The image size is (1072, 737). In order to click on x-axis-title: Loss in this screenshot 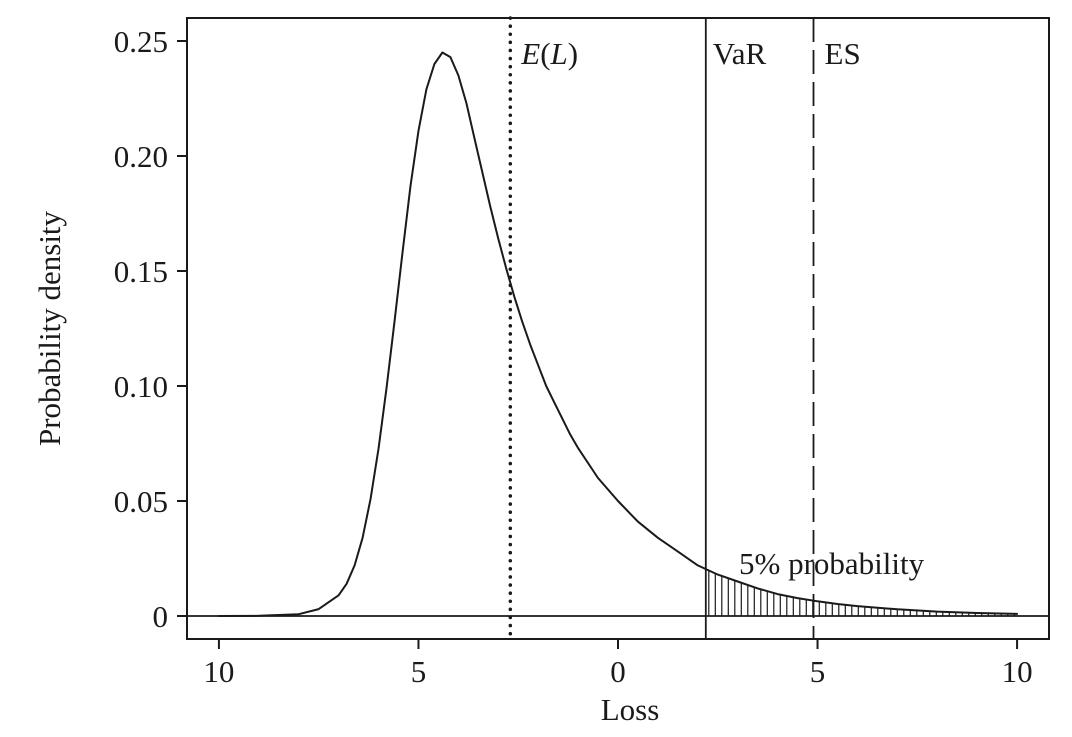, I will do `click(630, 709)`.